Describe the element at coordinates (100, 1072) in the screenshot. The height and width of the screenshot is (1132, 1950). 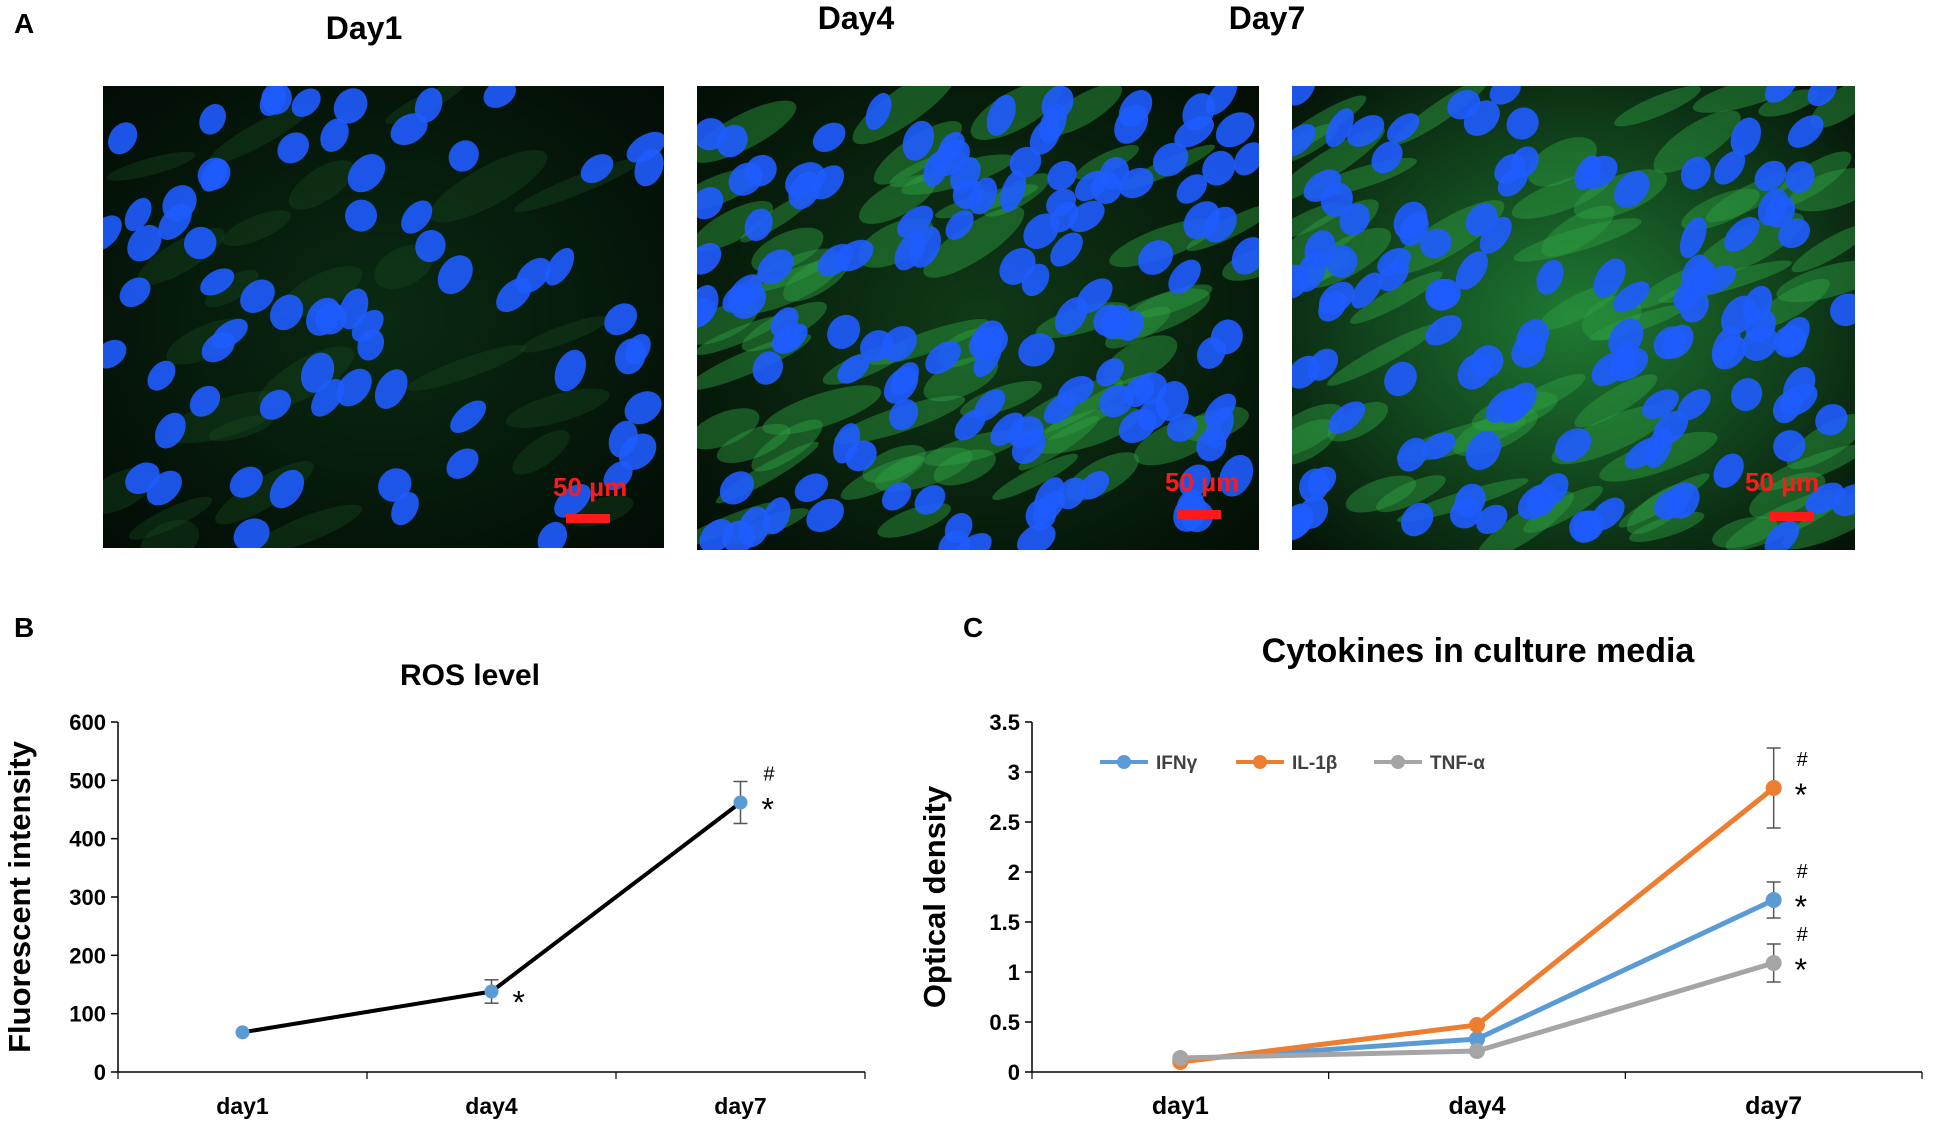
I see `y-tick-label: 0` at that location.